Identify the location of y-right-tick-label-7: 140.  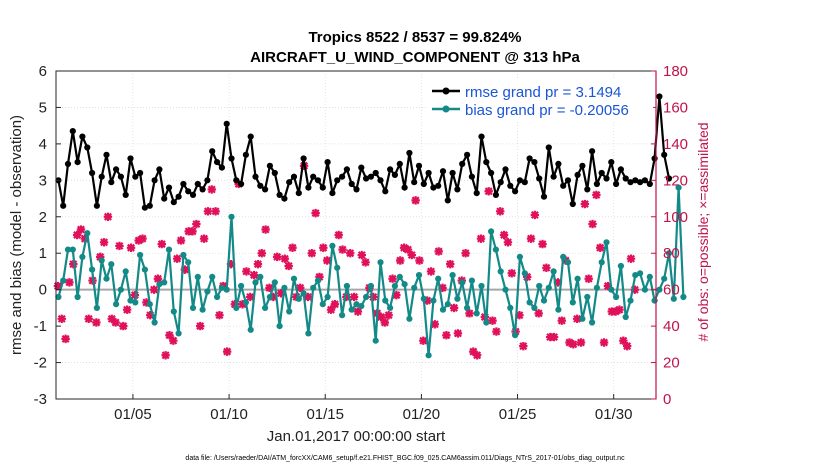
(675, 144).